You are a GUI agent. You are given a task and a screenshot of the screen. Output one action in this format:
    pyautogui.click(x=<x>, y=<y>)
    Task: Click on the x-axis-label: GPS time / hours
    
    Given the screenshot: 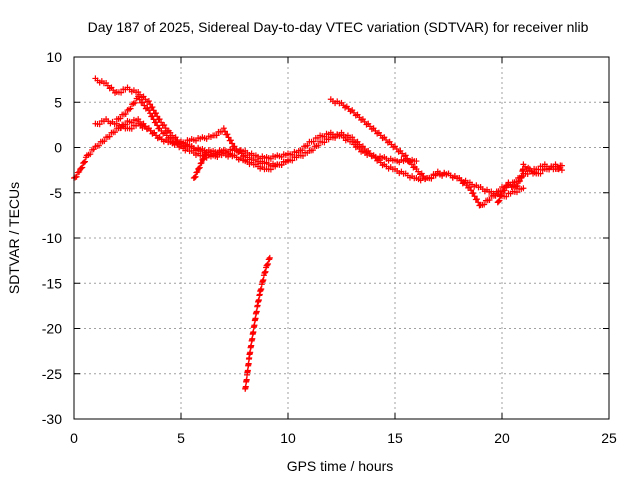 What is the action you would take?
    pyautogui.click(x=340, y=466)
    